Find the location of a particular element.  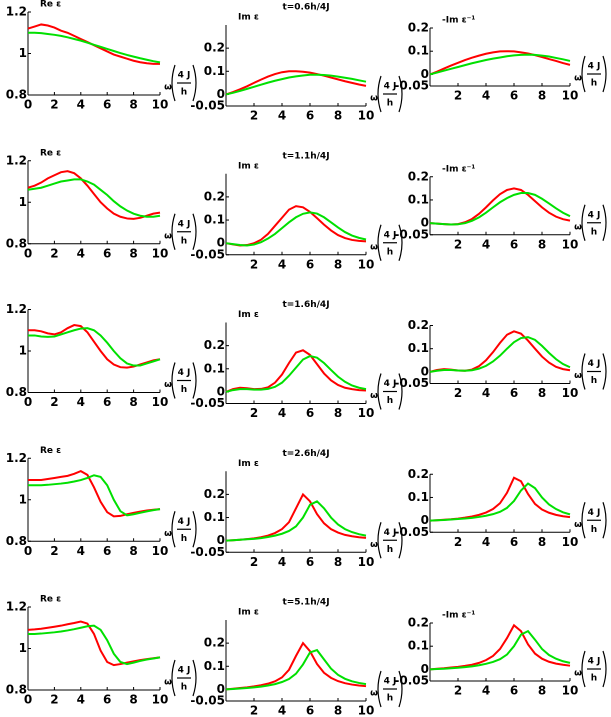

y-tick-label: 1 is located at coordinates (23, 202).